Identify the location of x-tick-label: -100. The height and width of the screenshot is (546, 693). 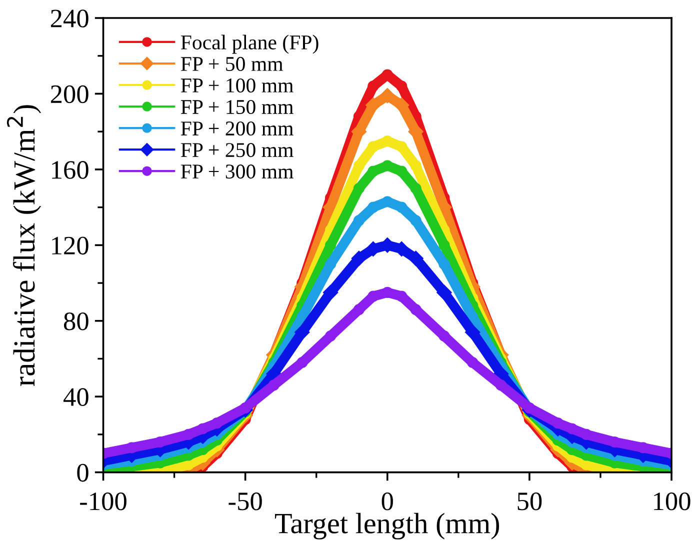
(103, 501).